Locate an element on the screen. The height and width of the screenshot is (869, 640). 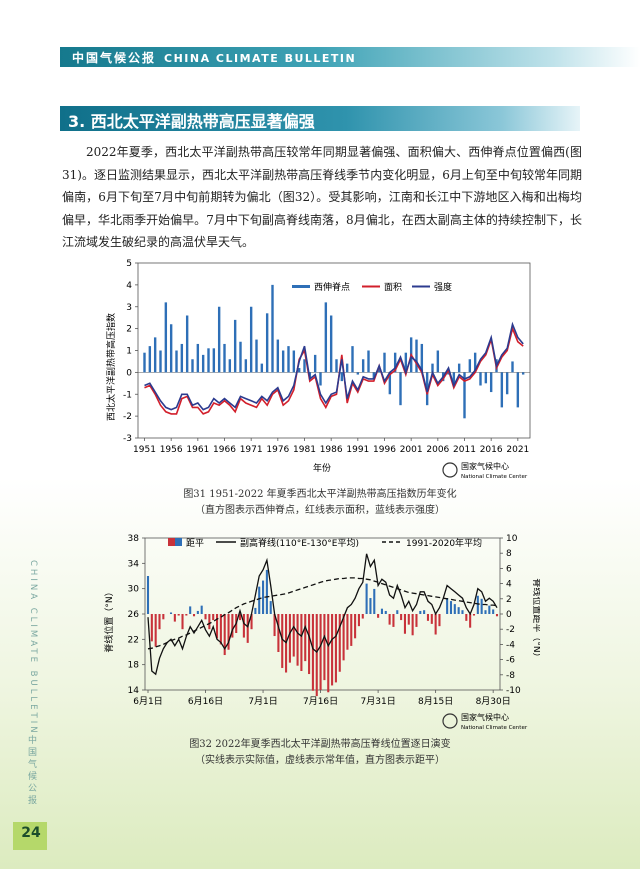
y2-tick-label: -6 is located at coordinates (510, 661).